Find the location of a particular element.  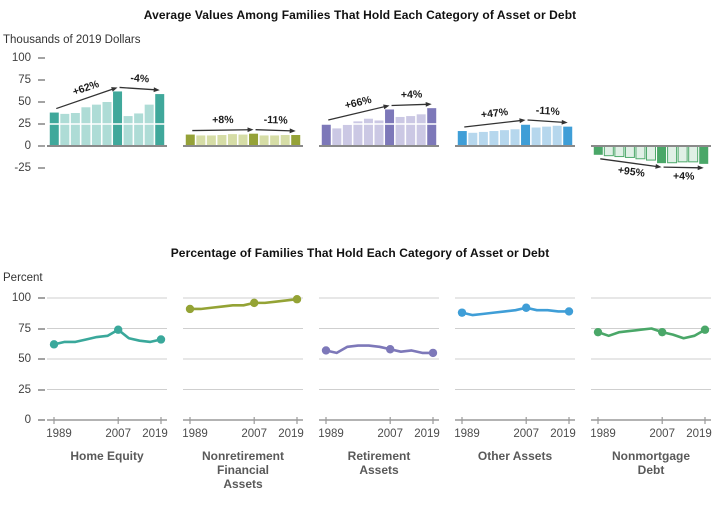

y-tick-100: 100 is located at coordinates (25, 298).